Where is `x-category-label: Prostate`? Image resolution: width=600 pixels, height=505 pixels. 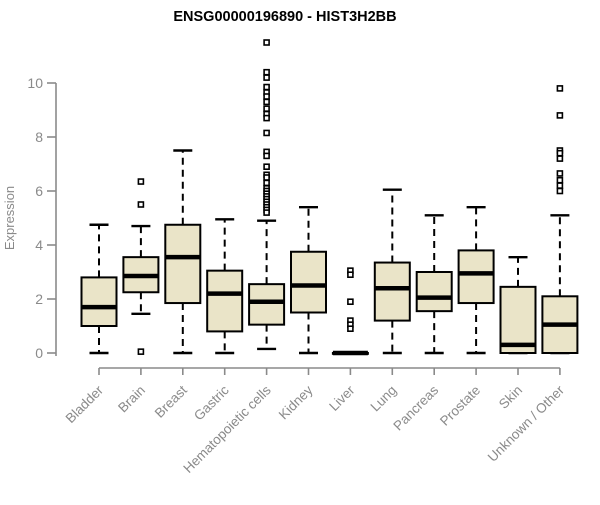 x-category-label: Prostate is located at coordinates (460, 406).